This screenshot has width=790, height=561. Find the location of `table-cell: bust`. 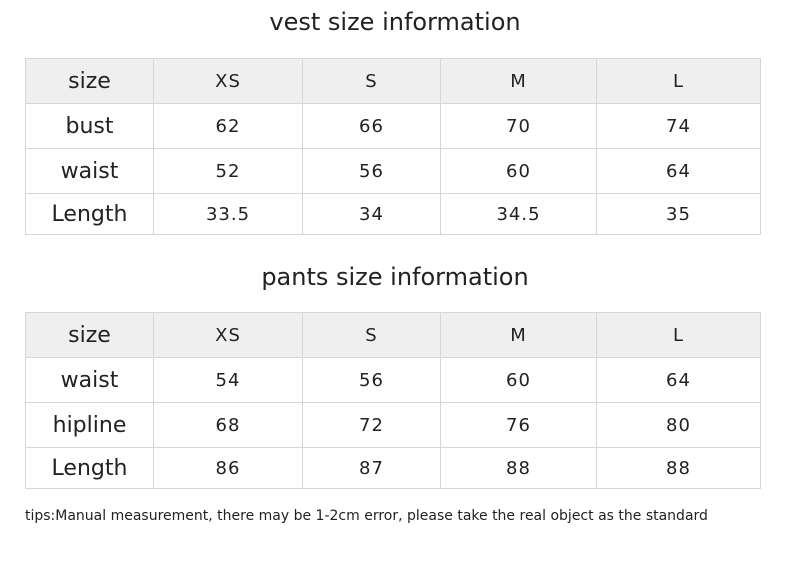

table-cell: bust is located at coordinates (89, 126).